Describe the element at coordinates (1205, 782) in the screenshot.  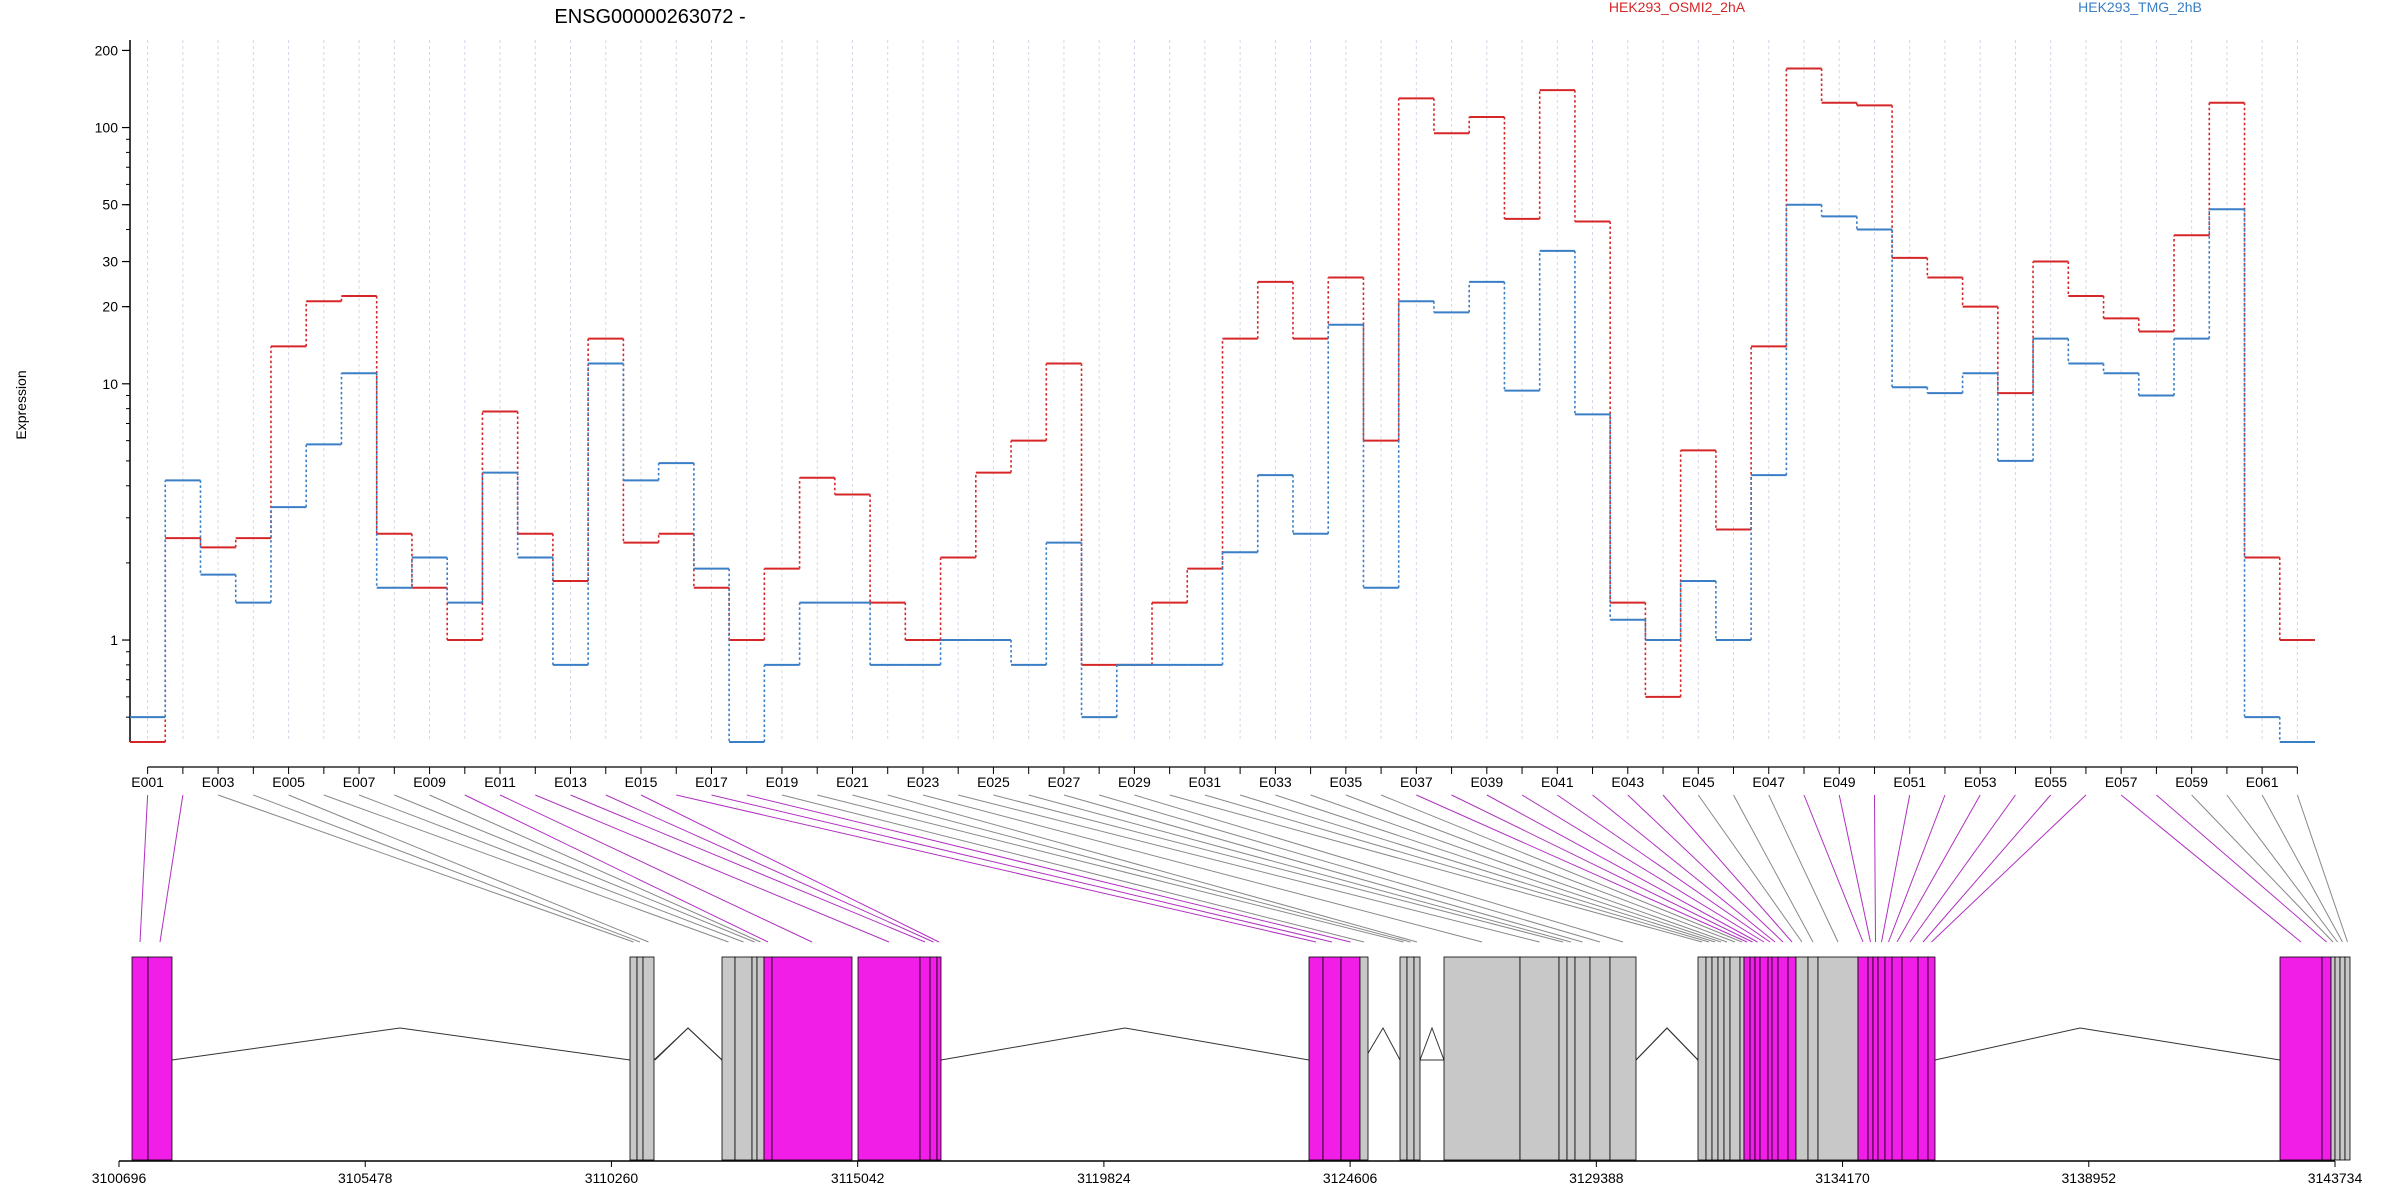
I see `x-tick-label: E031` at that location.